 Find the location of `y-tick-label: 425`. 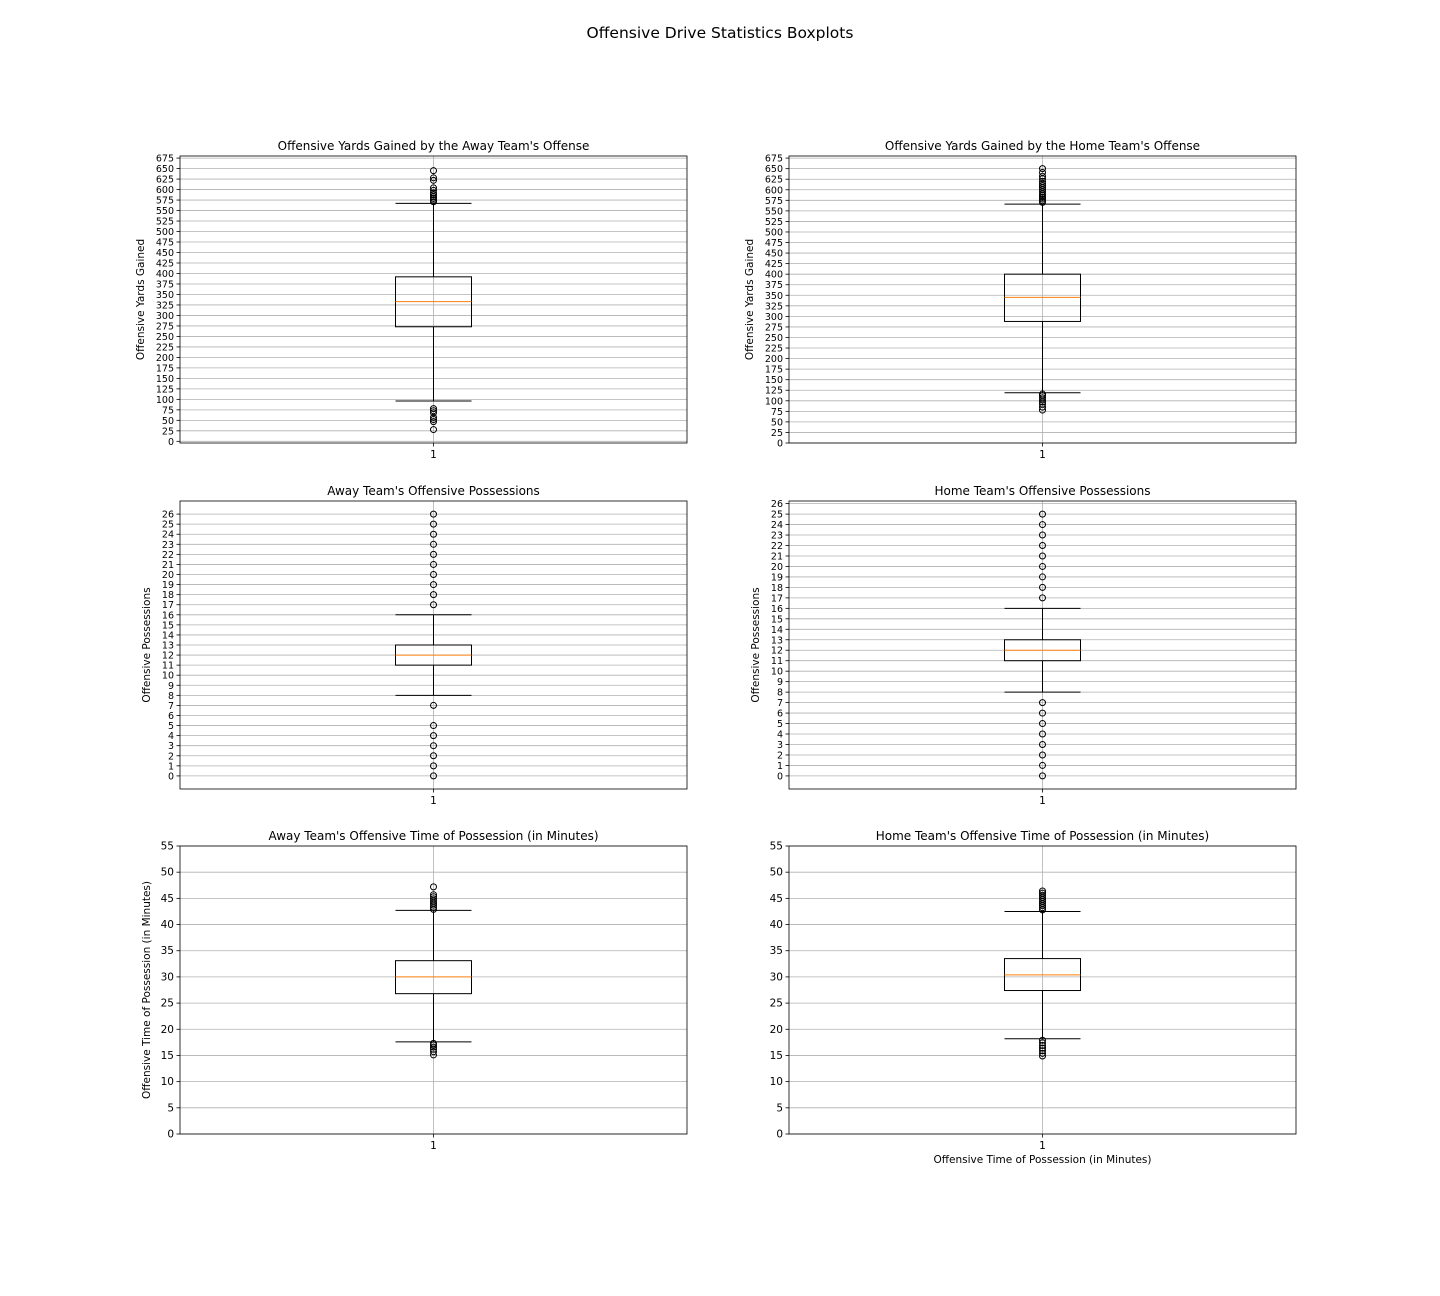

y-tick-label: 425 is located at coordinates (774, 264).